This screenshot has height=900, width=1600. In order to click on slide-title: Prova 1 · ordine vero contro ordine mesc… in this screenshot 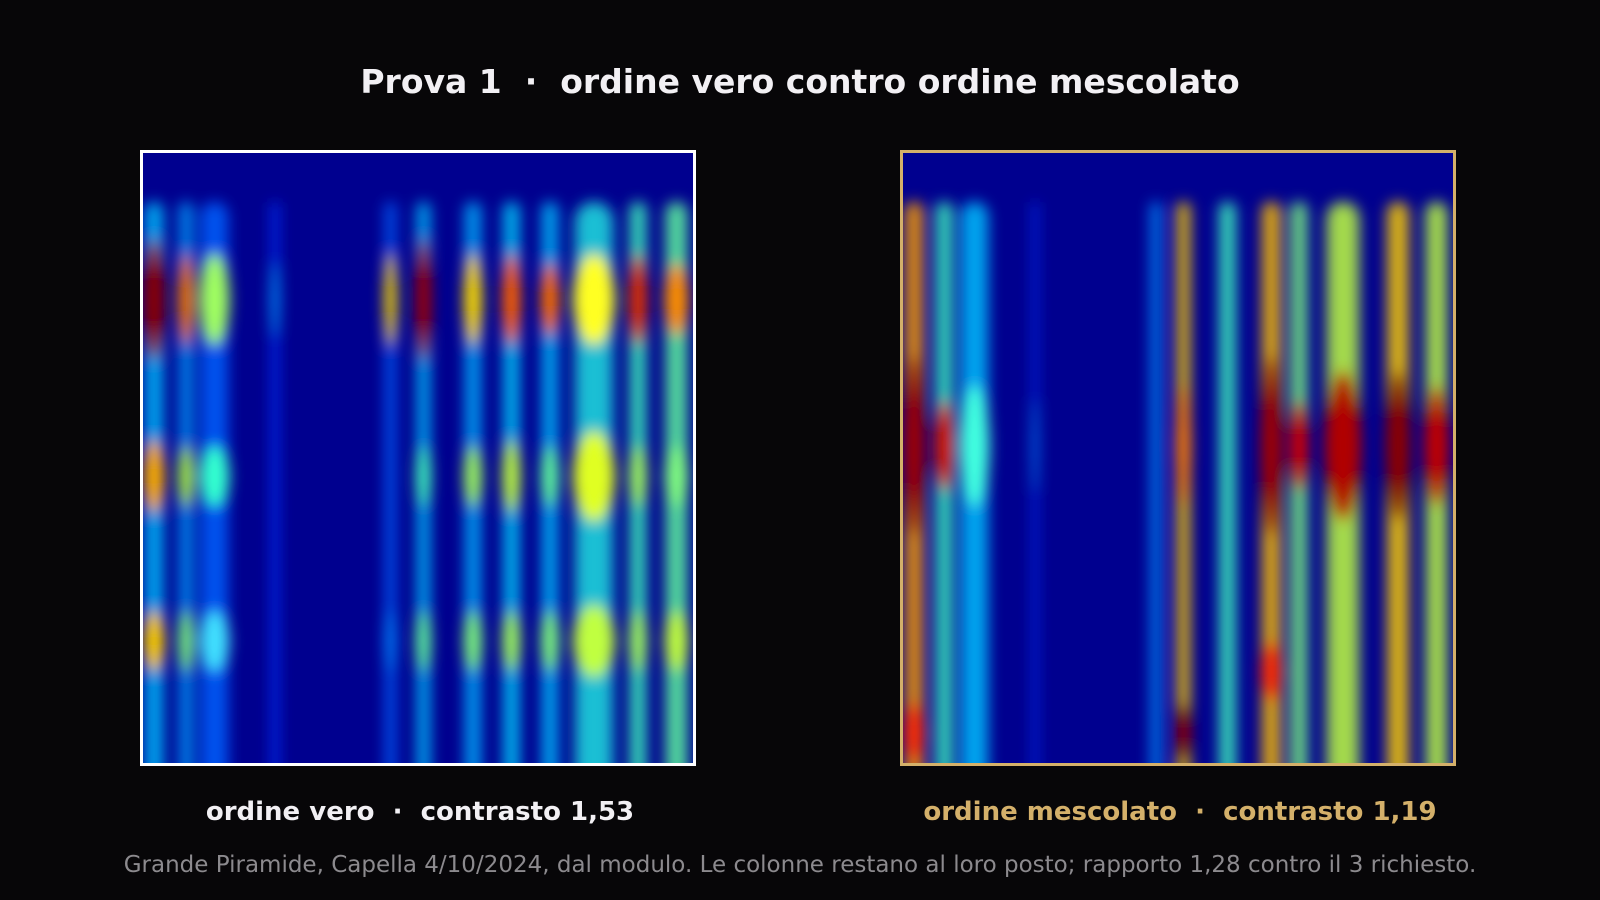, I will do `click(800, 81)`.